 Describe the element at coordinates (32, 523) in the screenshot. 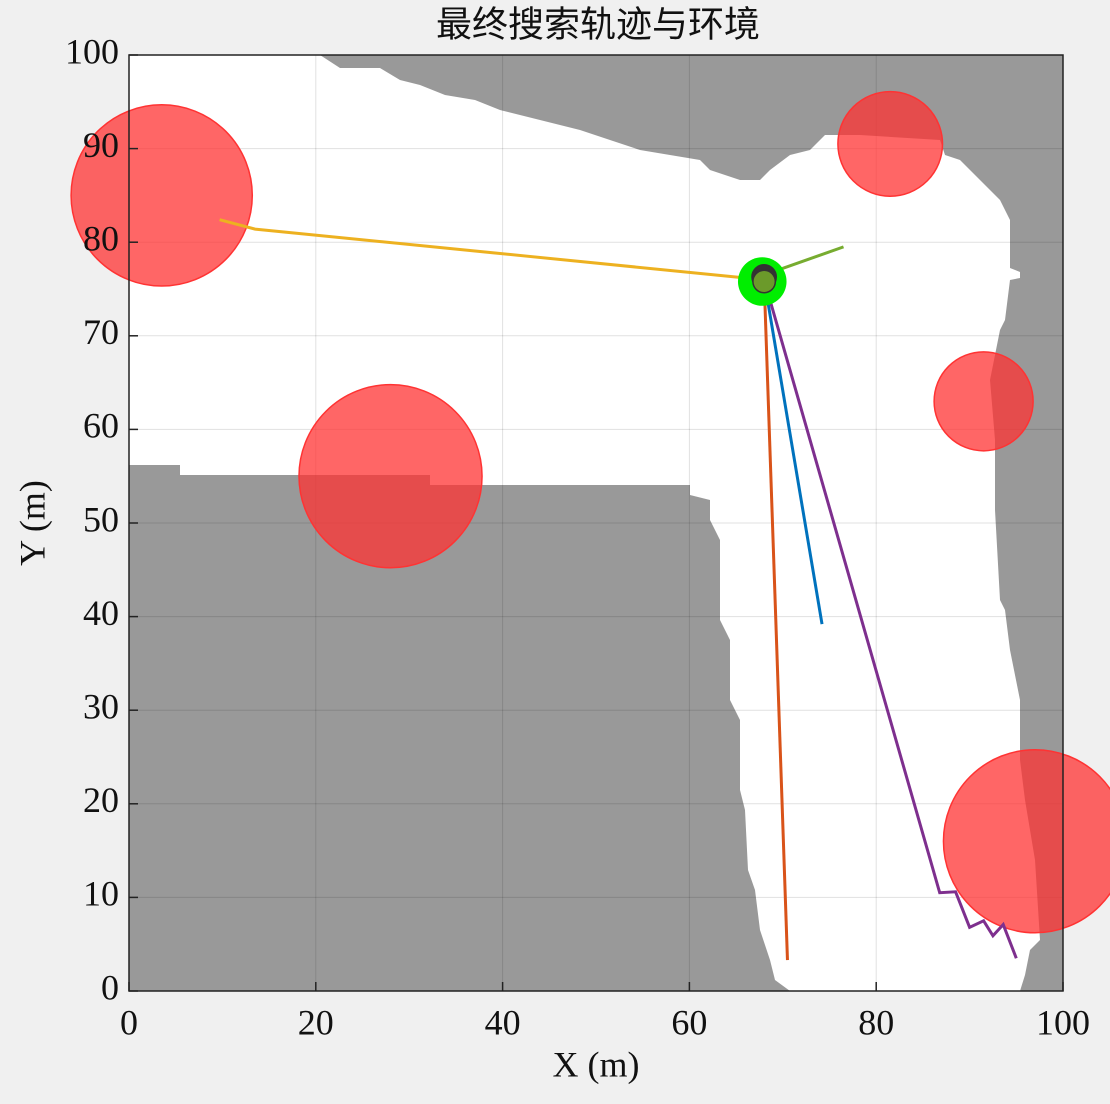

I see `y-axis-label: Y (m)` at that location.